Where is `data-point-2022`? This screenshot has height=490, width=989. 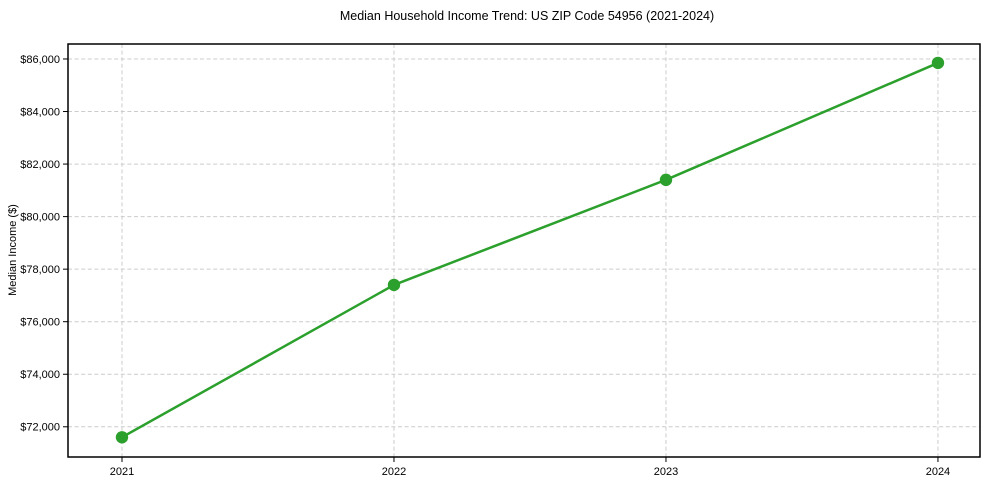
data-point-2022 is located at coordinates (394, 285).